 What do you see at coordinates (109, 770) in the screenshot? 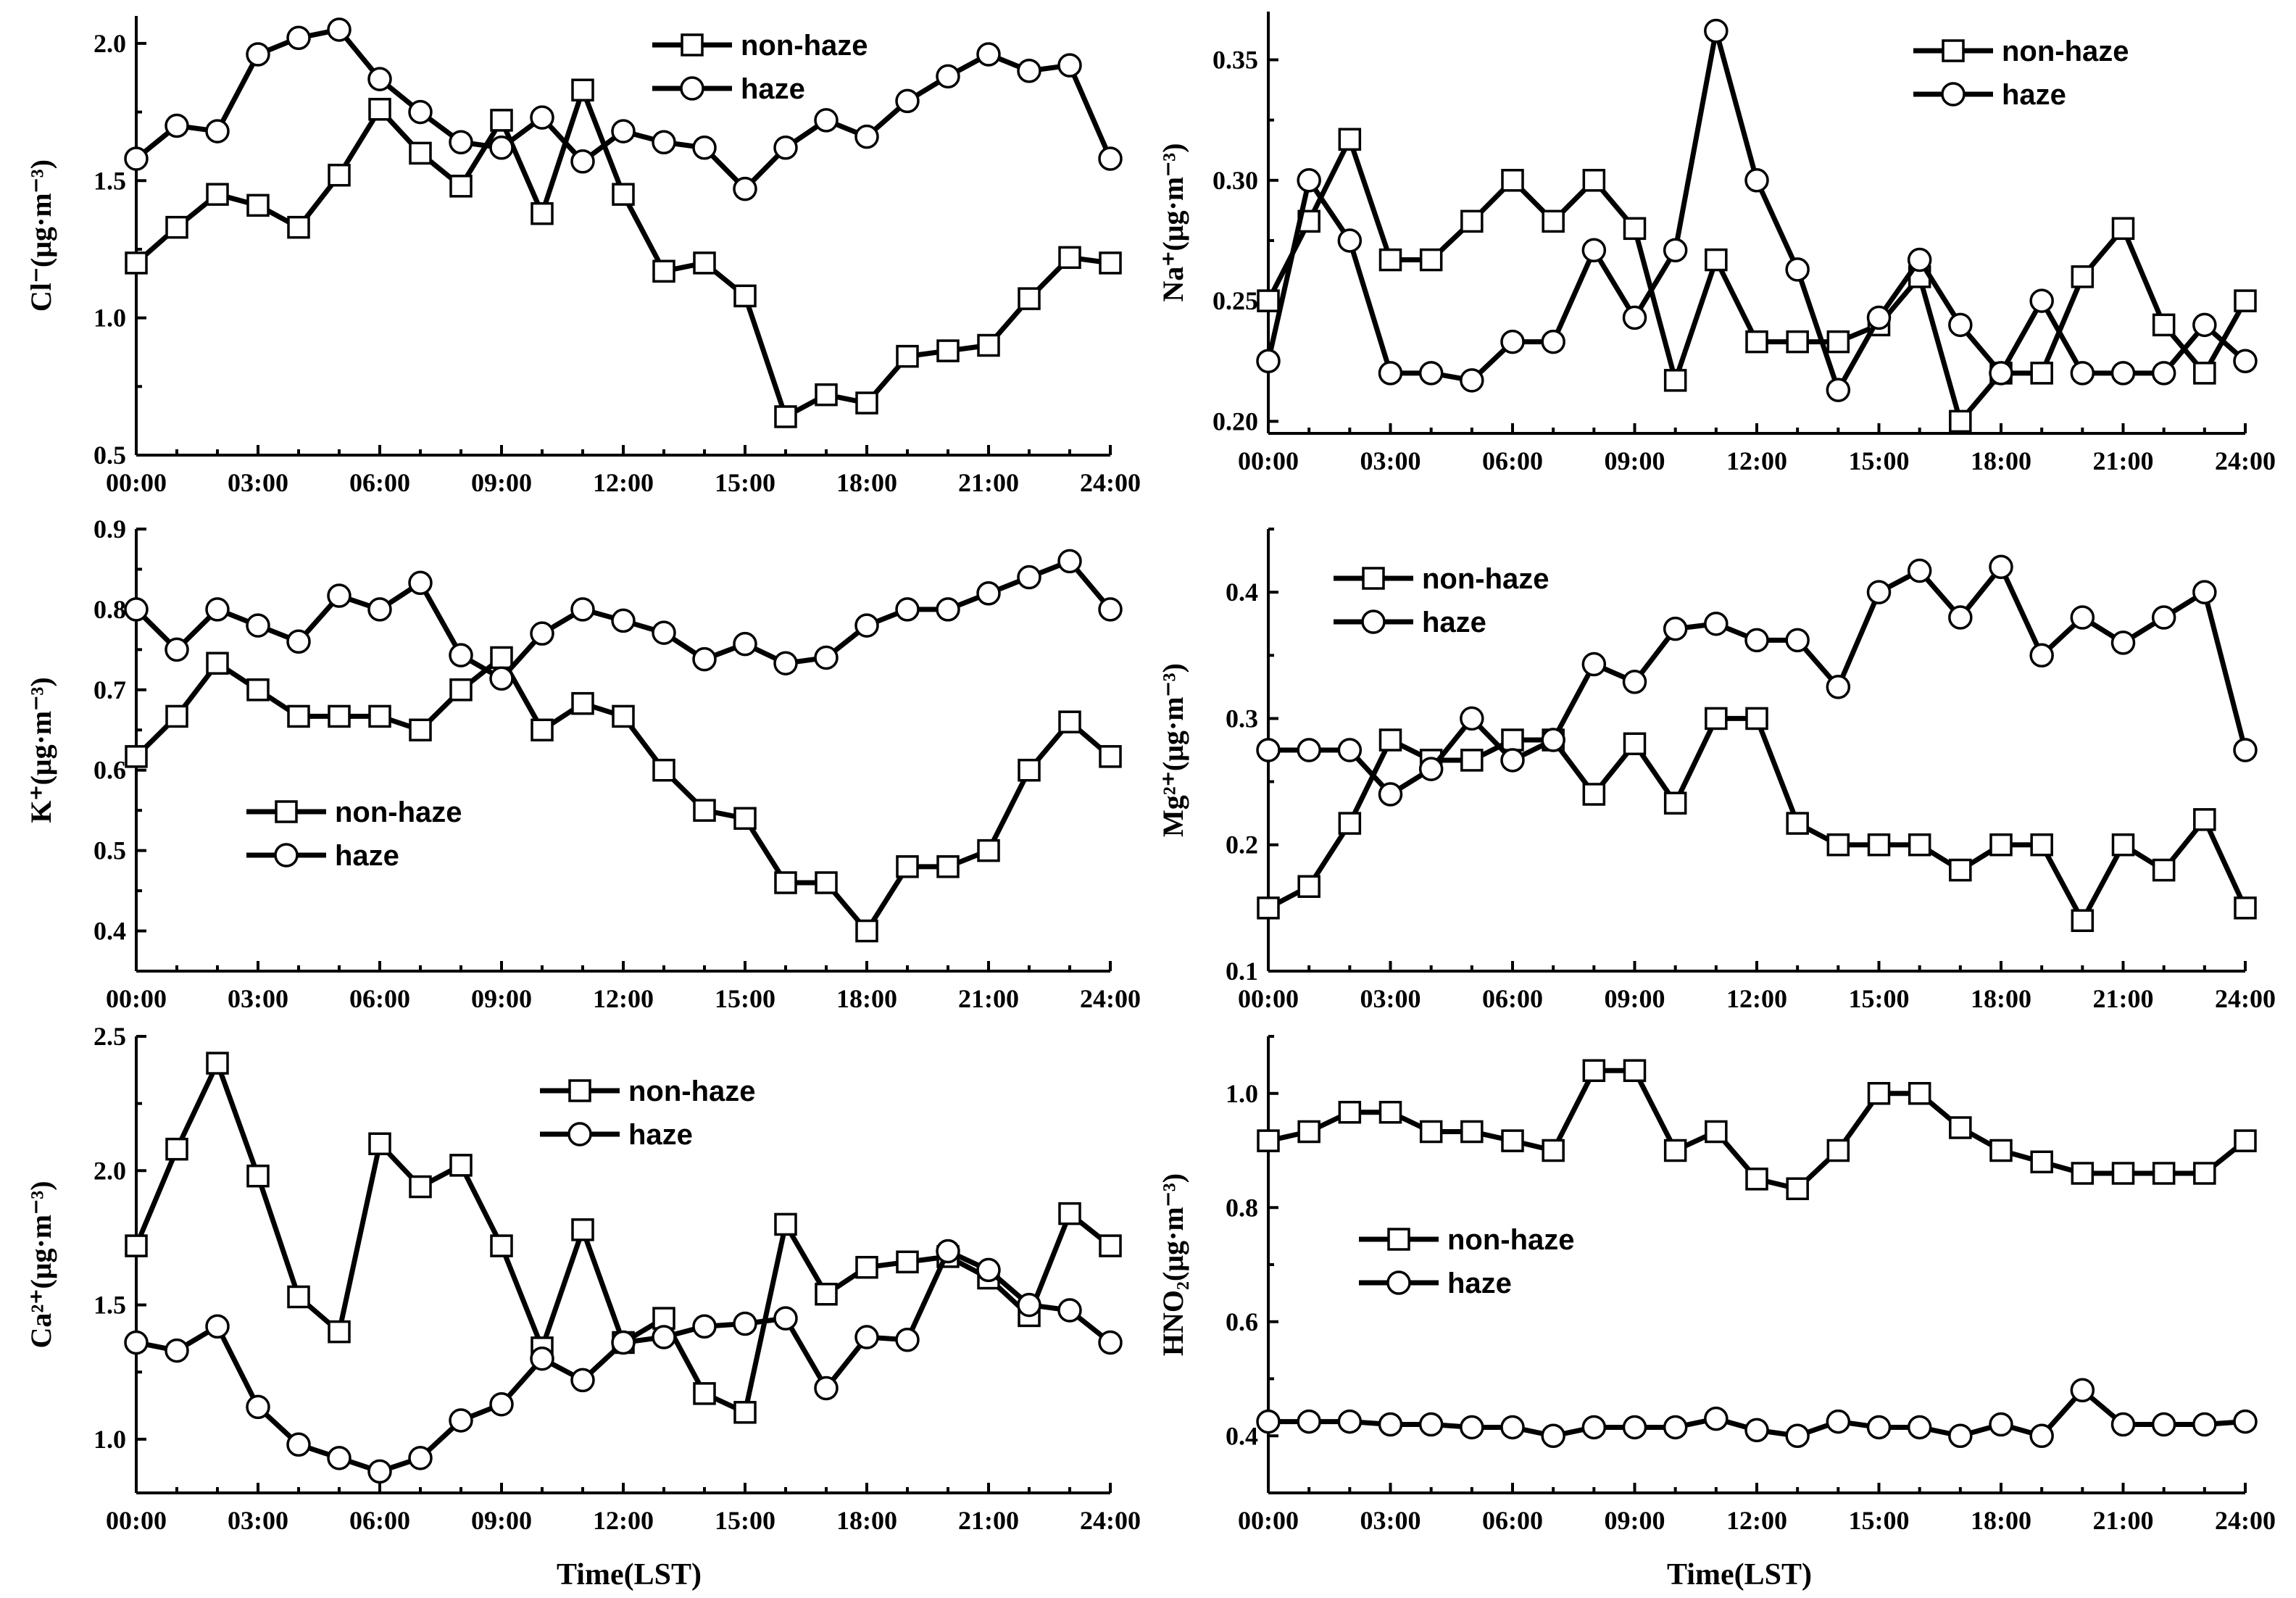
I see `y-tick-label: 0.6` at bounding box center [109, 770].